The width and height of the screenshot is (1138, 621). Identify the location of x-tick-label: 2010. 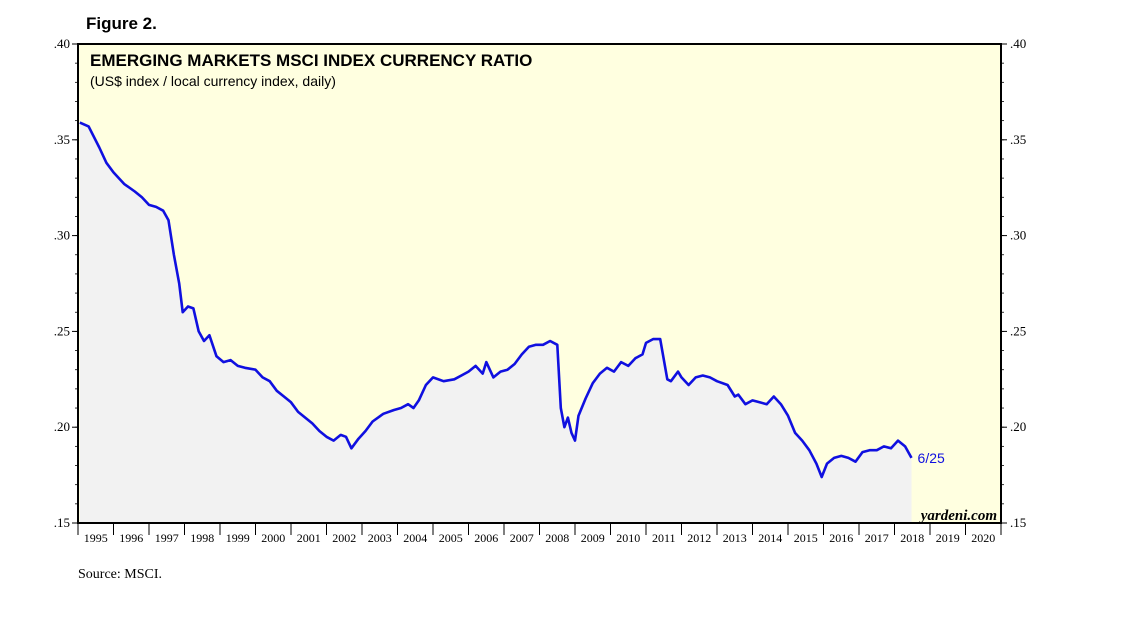
(628, 538).